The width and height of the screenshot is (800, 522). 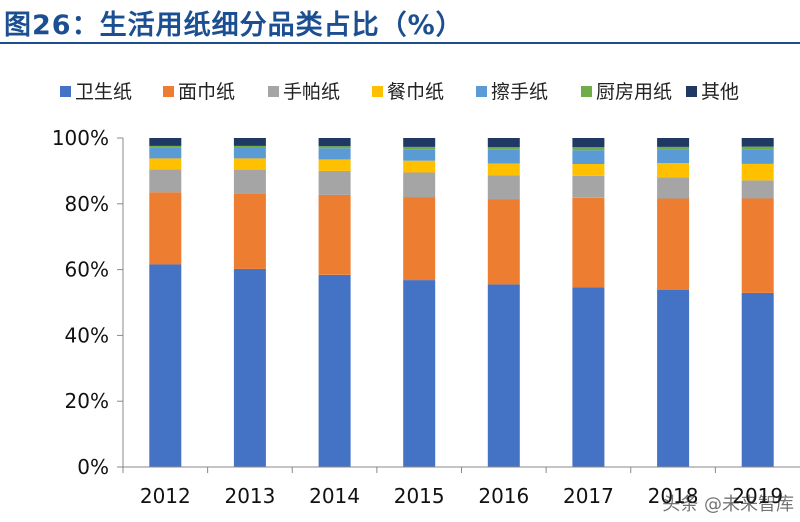 What do you see at coordinates (249, 496) in the screenshot?
I see `x-tick-label: 2013` at bounding box center [249, 496].